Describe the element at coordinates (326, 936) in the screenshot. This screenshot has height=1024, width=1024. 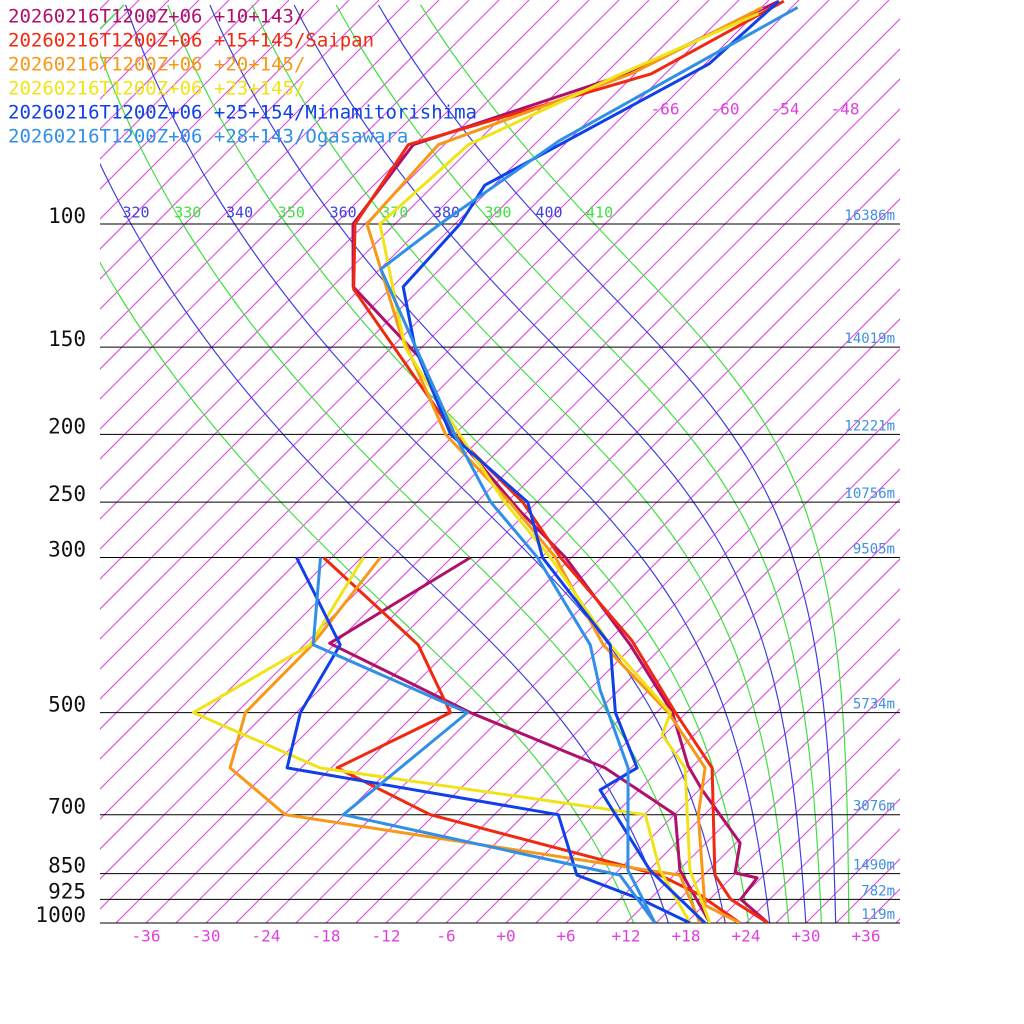
I see `x-tick-label: -18` at that location.